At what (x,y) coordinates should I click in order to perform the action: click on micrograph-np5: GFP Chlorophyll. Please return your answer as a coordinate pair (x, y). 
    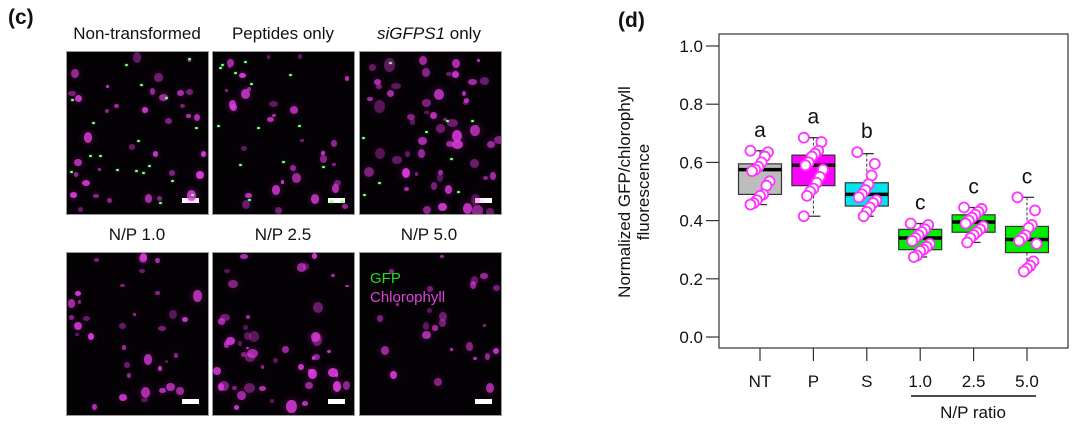
    Looking at the image, I should click on (430, 334).